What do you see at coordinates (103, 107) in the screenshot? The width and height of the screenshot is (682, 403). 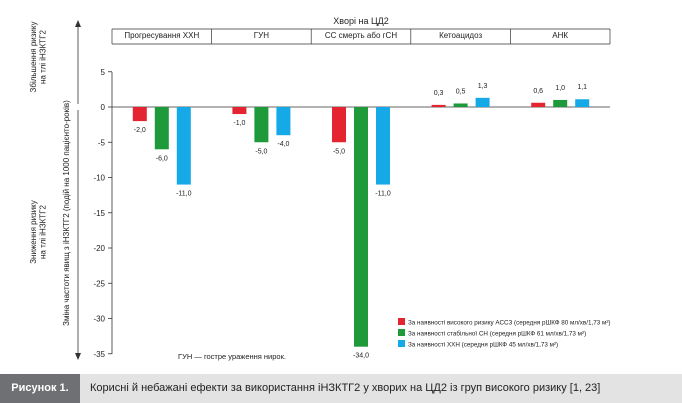 I see `y-tick-label: 0` at bounding box center [103, 107].